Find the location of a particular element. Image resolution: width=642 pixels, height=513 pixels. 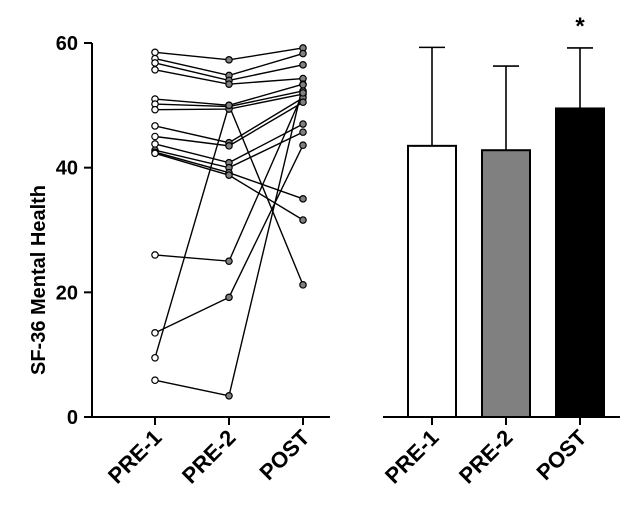

y-tick-label: 20 is located at coordinates (67, 293).